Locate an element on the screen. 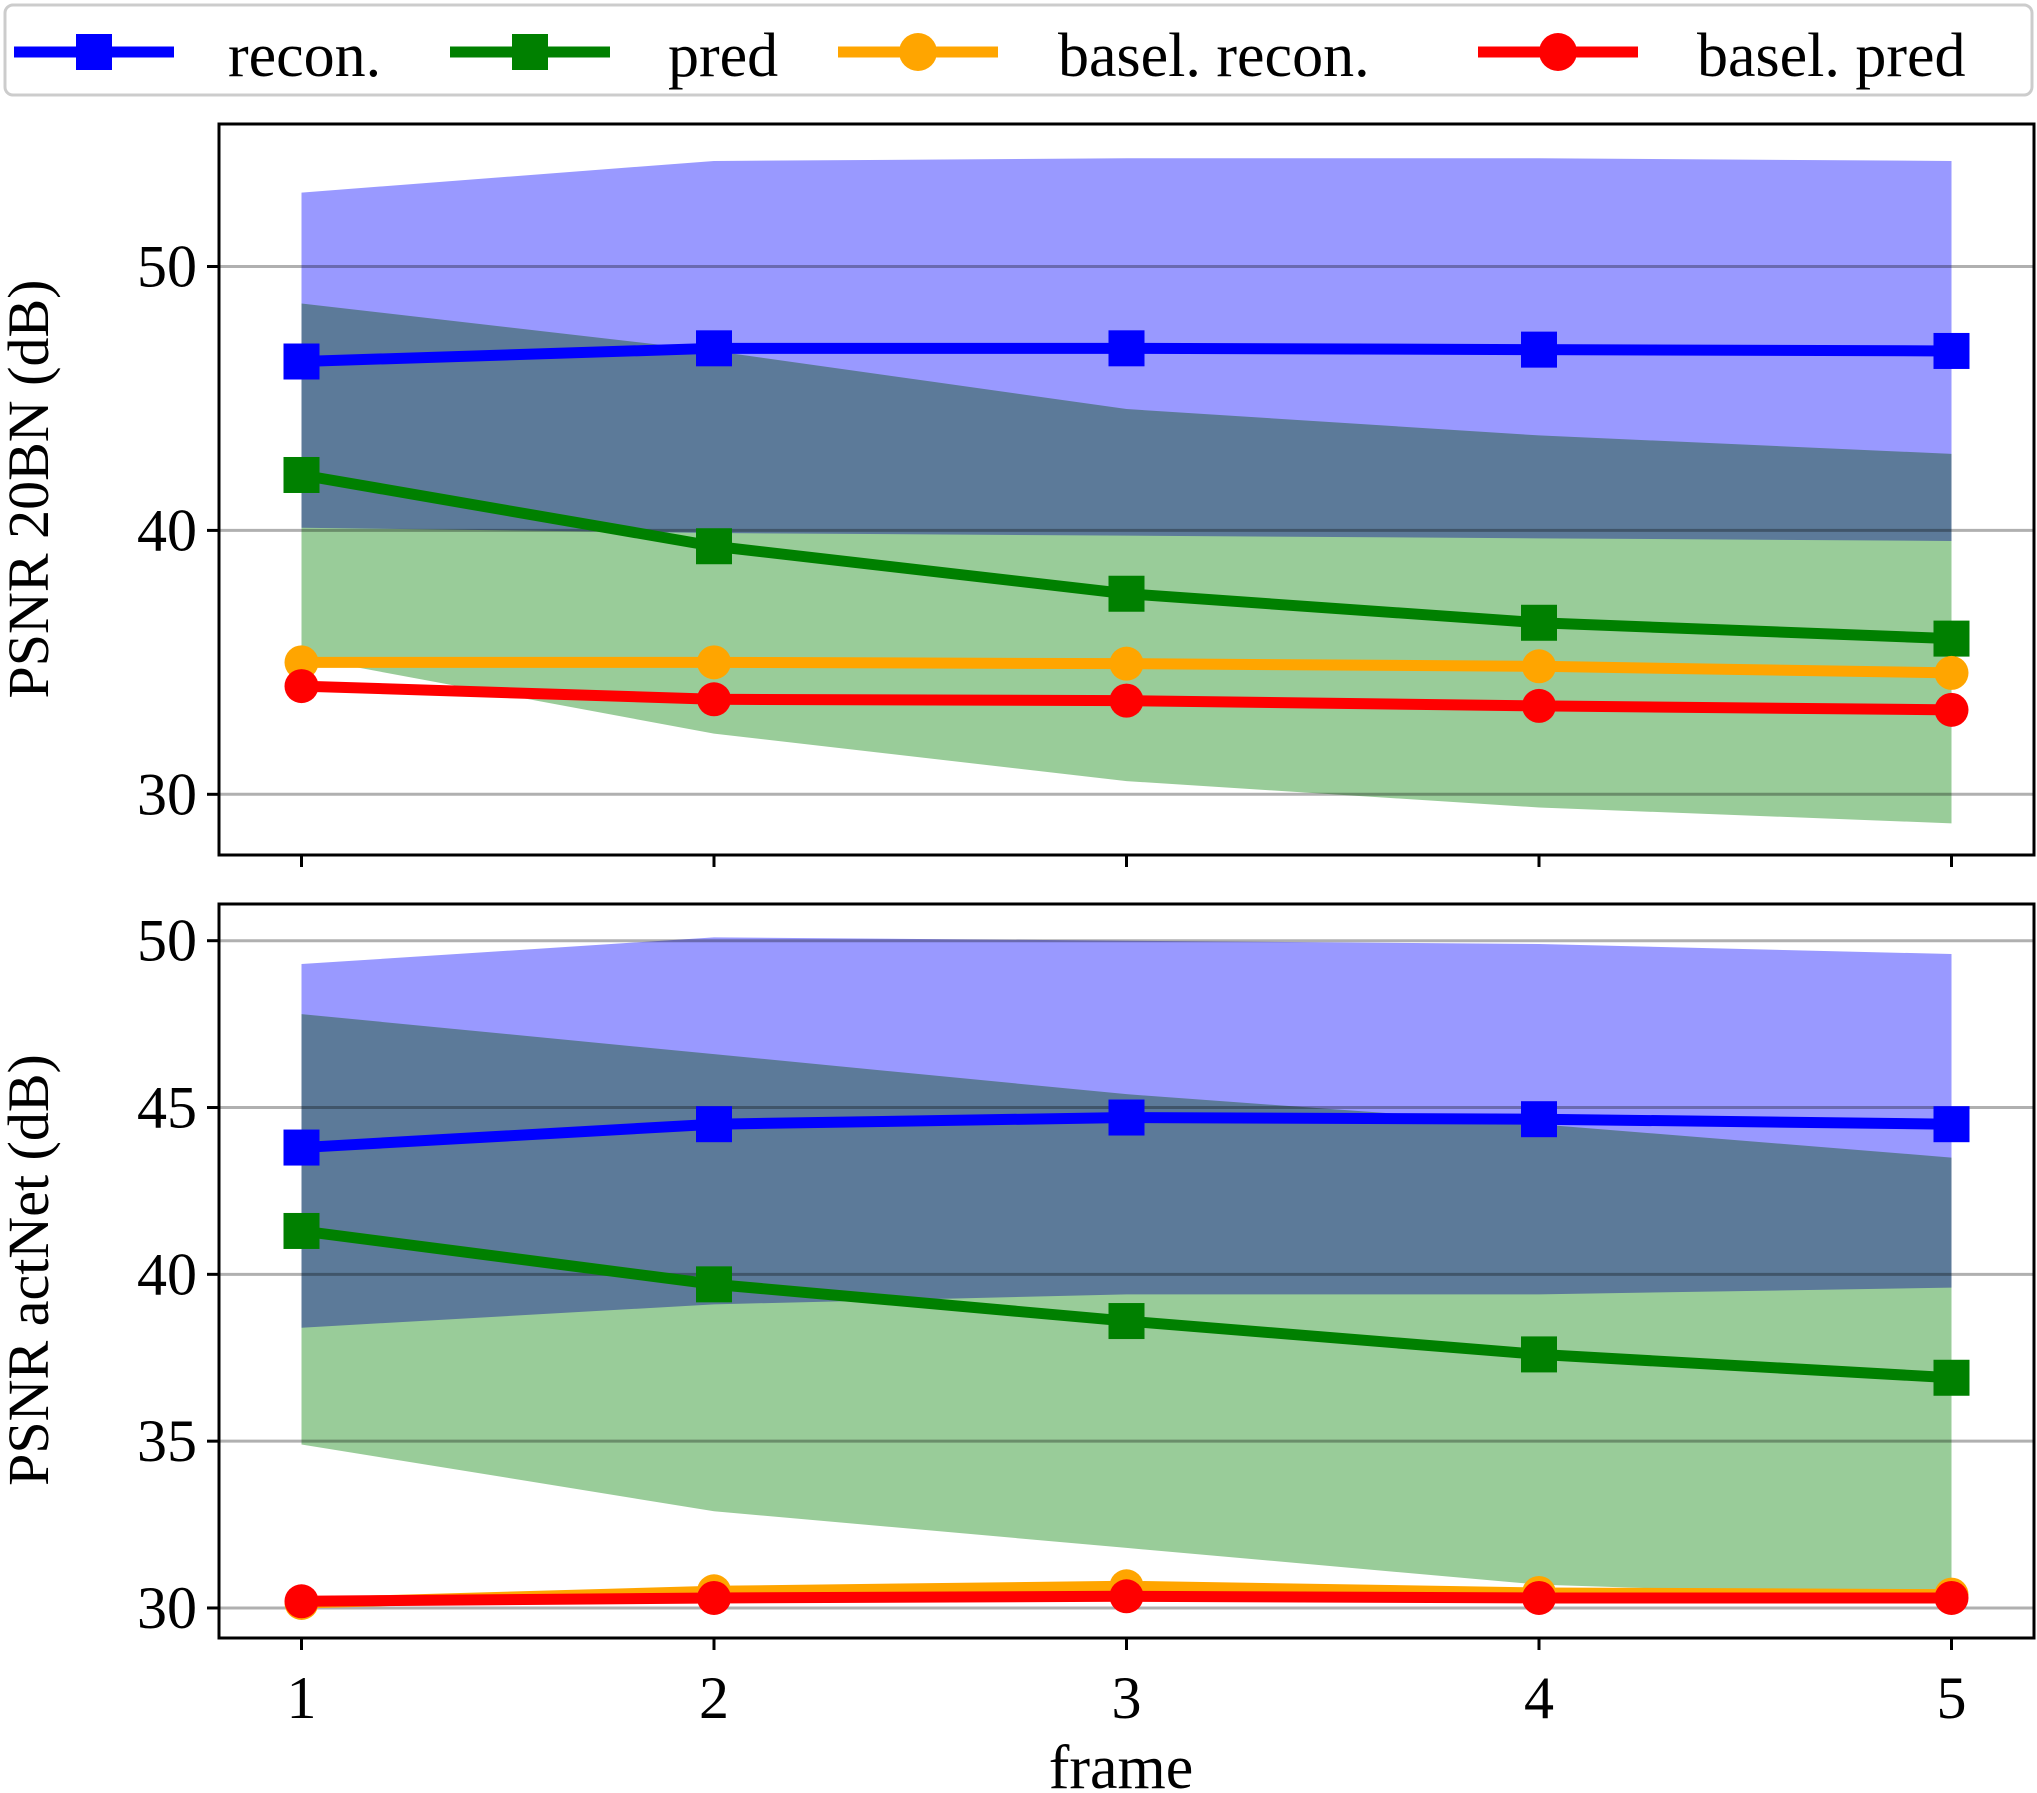 The image size is (2037, 1793). xticks-20bn is located at coordinates (1126, 861).